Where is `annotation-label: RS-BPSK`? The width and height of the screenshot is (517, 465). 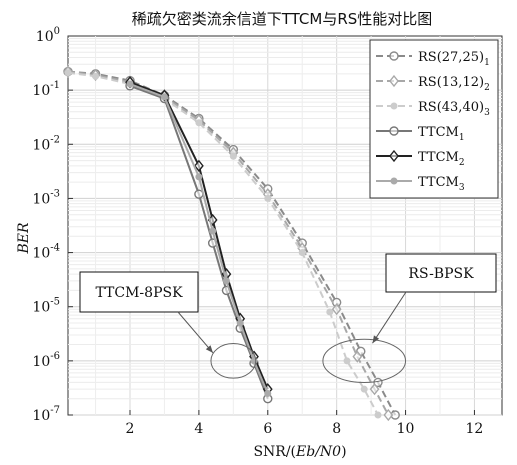
annotation-label: RS-BPSK is located at coordinates (441, 274).